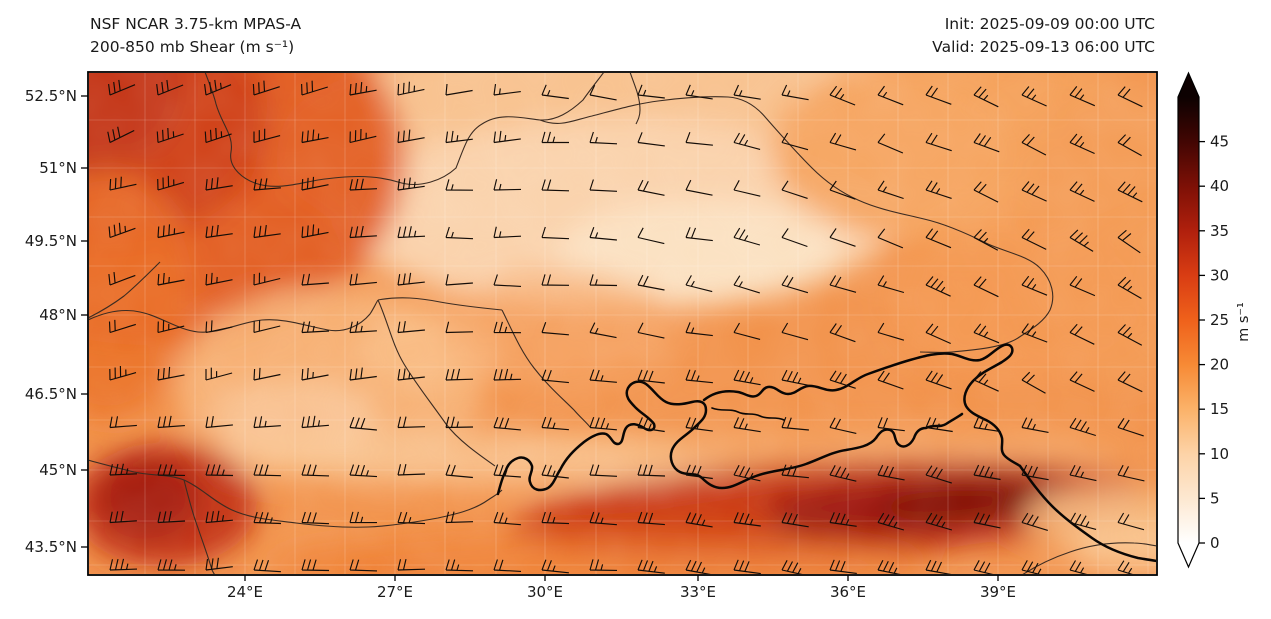 This screenshot has width=1271, height=619. Describe the element at coordinates (51, 394) in the screenshot. I see `y-tick-label: 46.5°N` at that location.